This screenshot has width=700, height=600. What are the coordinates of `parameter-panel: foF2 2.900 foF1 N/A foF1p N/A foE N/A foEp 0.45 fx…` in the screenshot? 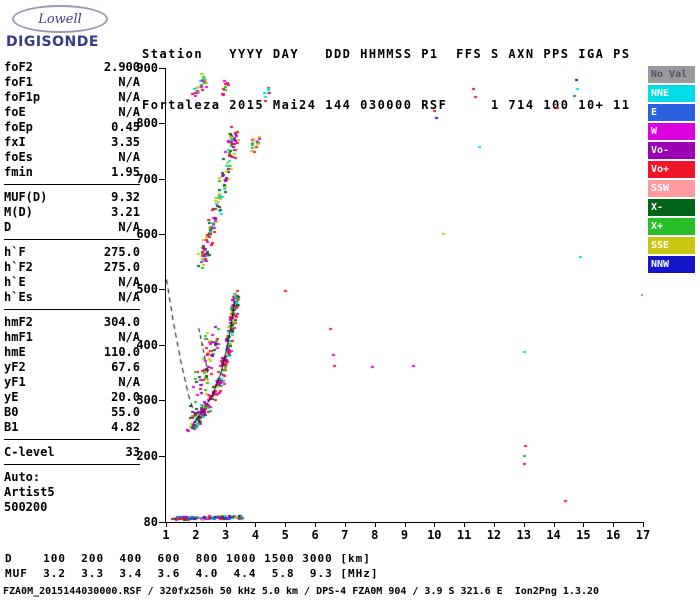 It's located at (72, 287).